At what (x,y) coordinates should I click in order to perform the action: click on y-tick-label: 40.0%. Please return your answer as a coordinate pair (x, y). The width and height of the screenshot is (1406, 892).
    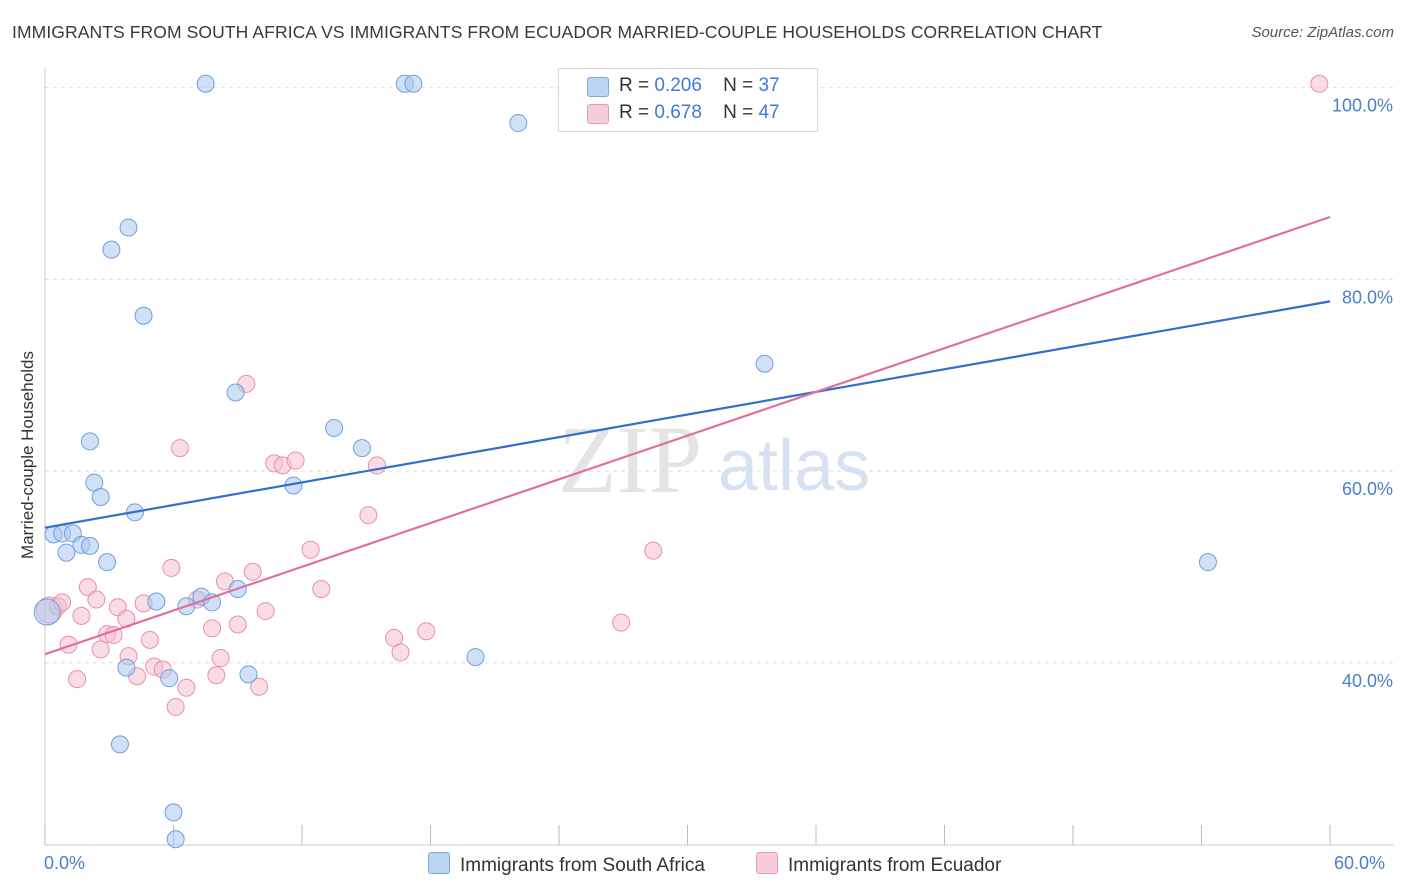
    Looking at the image, I should click on (1367, 681).